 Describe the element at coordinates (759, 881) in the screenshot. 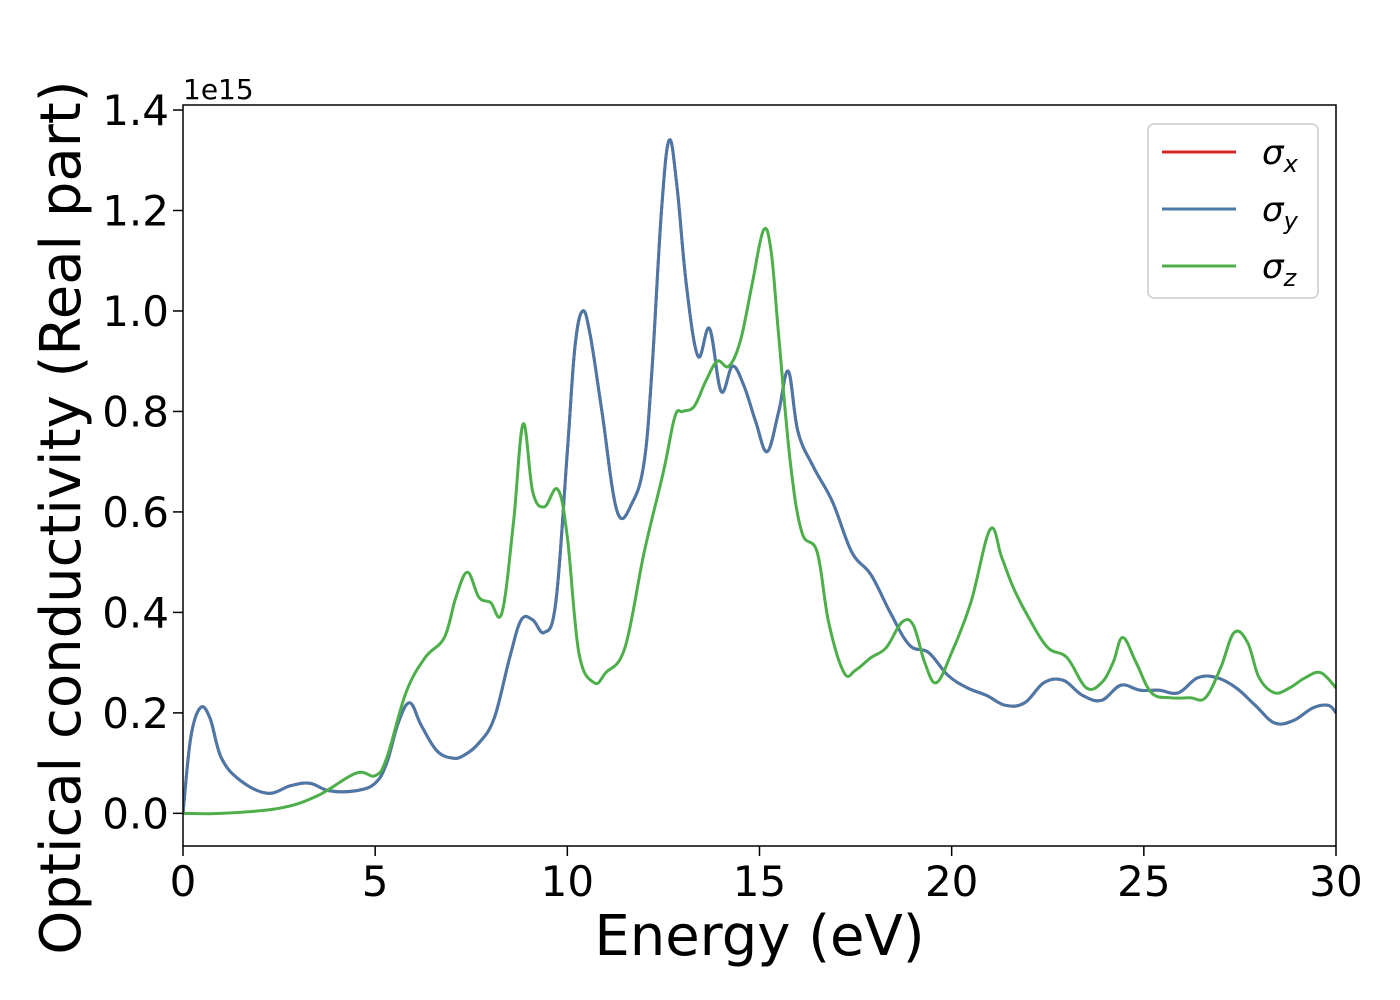

I see `x-tick-label: 15` at that location.